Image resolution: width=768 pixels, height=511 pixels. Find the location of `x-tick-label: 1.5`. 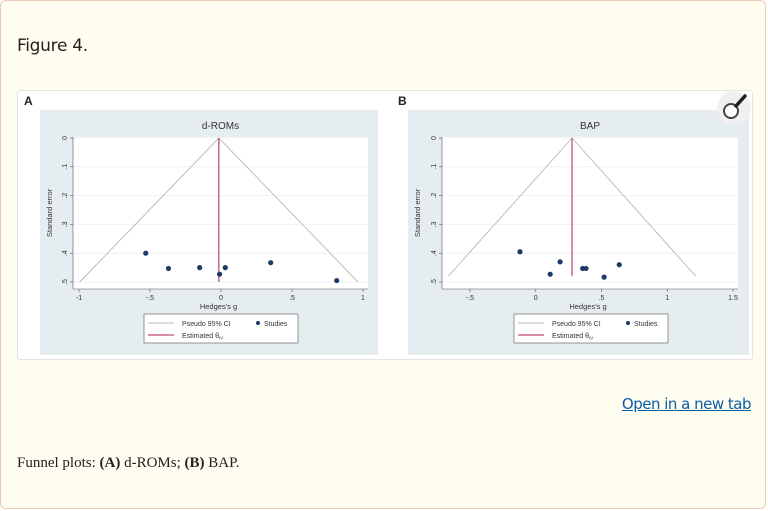

x-tick-label: 1.5 is located at coordinates (733, 298).